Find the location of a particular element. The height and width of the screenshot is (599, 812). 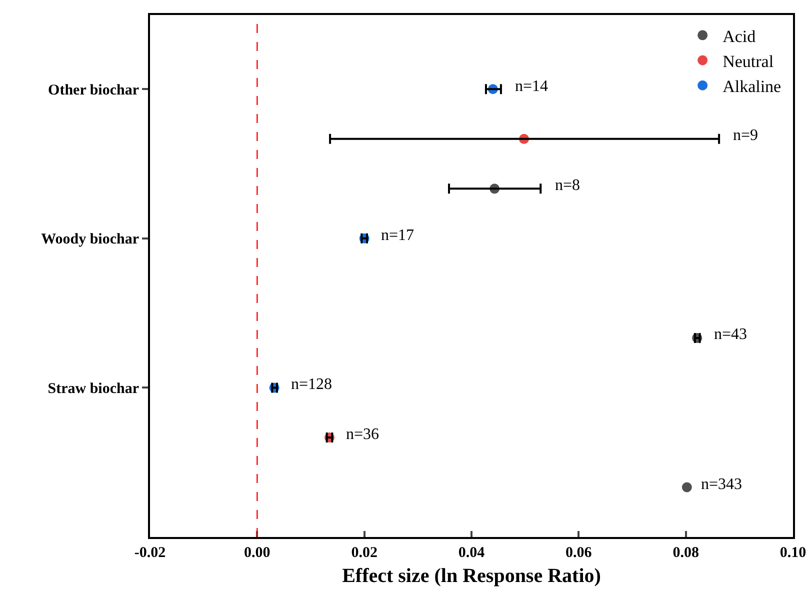

x-tick-label: -0.02 is located at coordinates (150, 553).